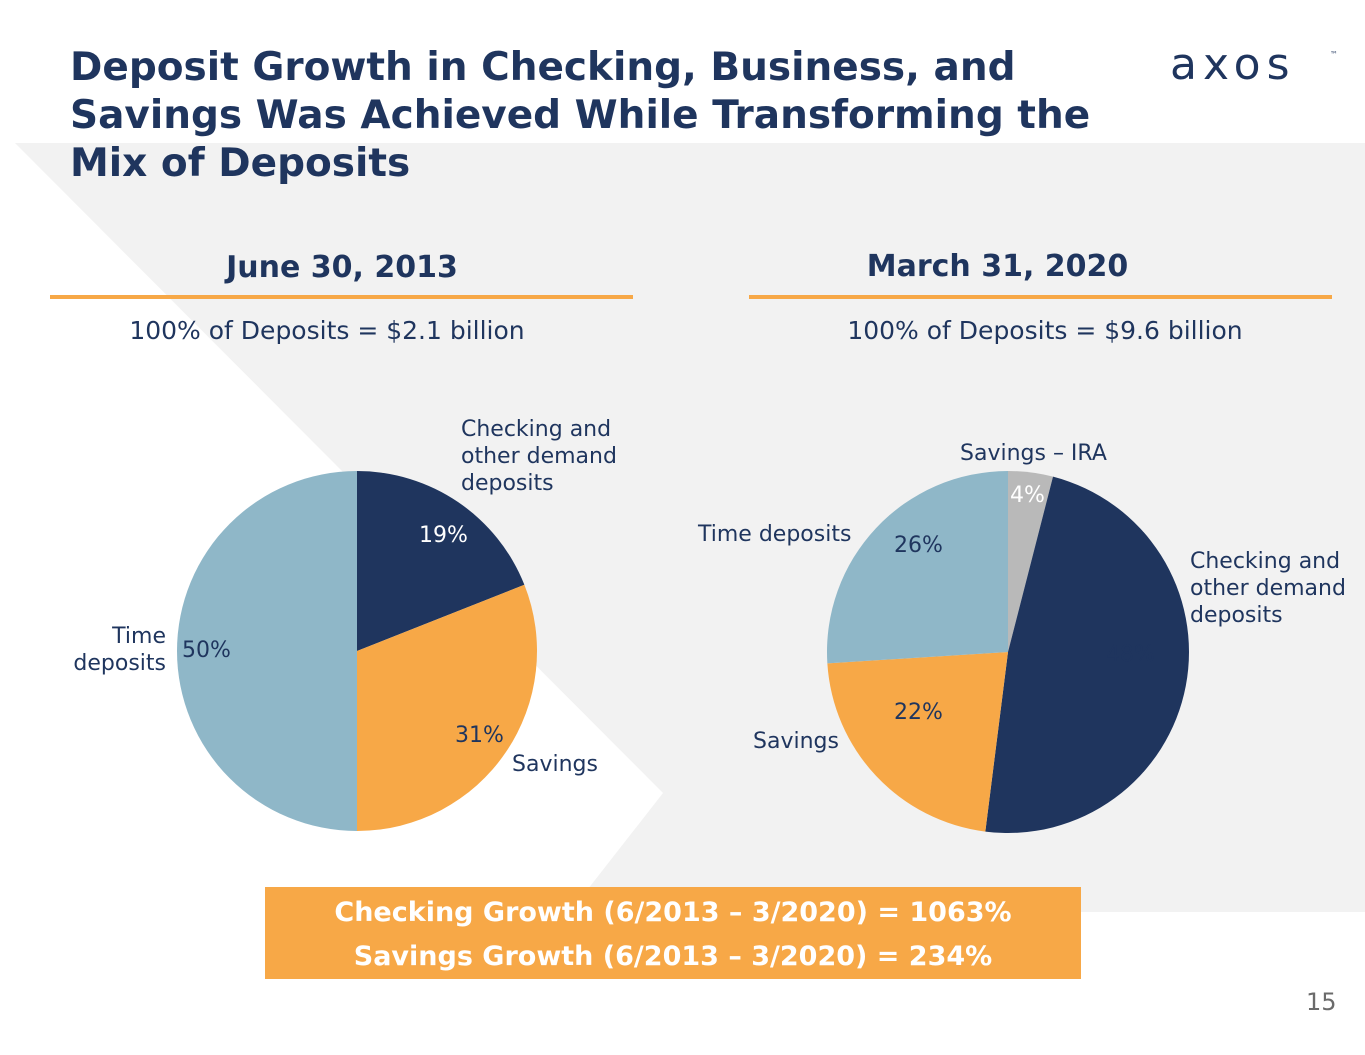 The width and height of the screenshot is (1365, 1055). Describe the element at coordinates (1268, 588) in the screenshot. I see `label-checking-2020: Checking and other demand deposits` at that location.